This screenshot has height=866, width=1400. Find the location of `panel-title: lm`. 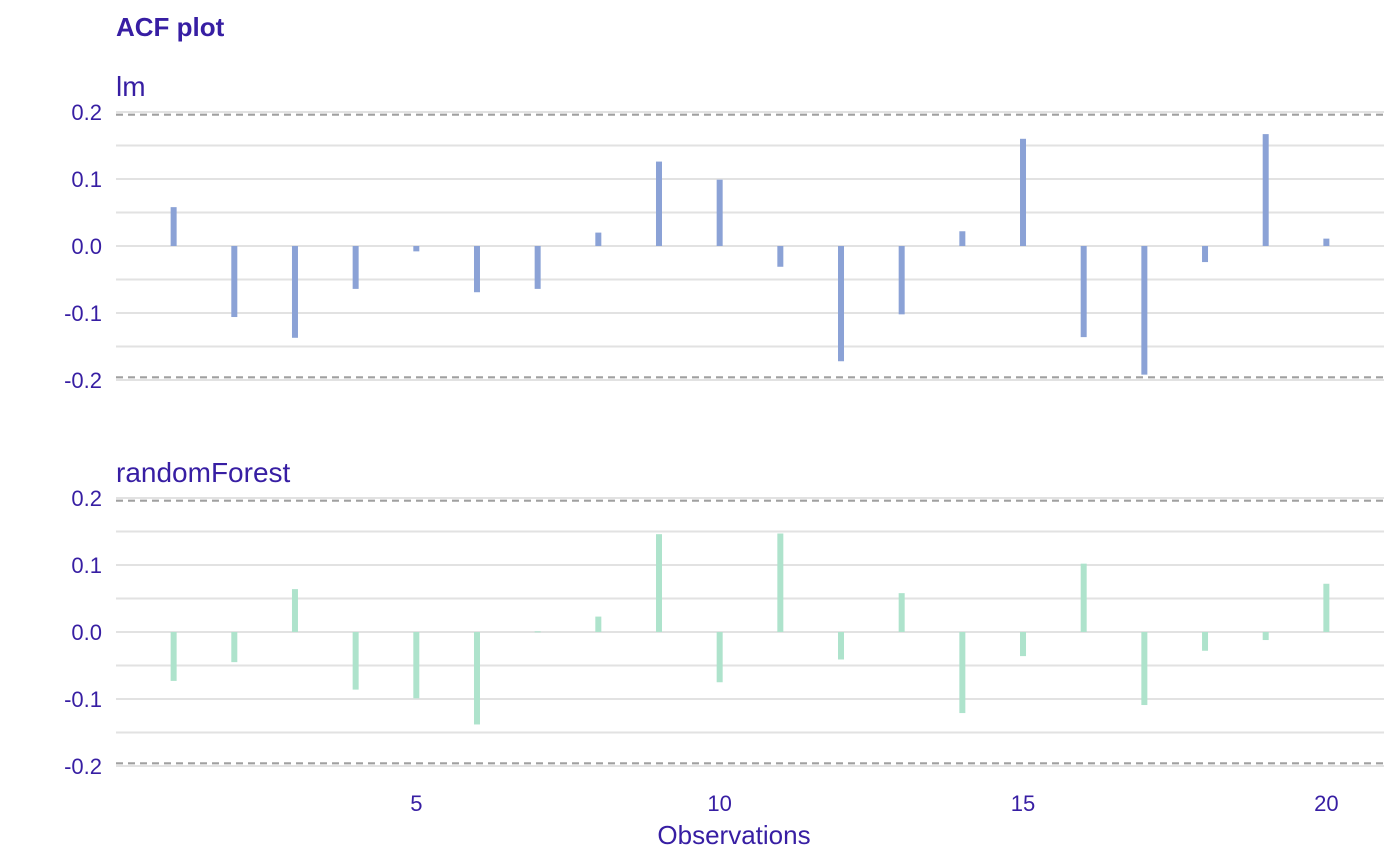

panel-title: lm is located at coordinates (131, 86).